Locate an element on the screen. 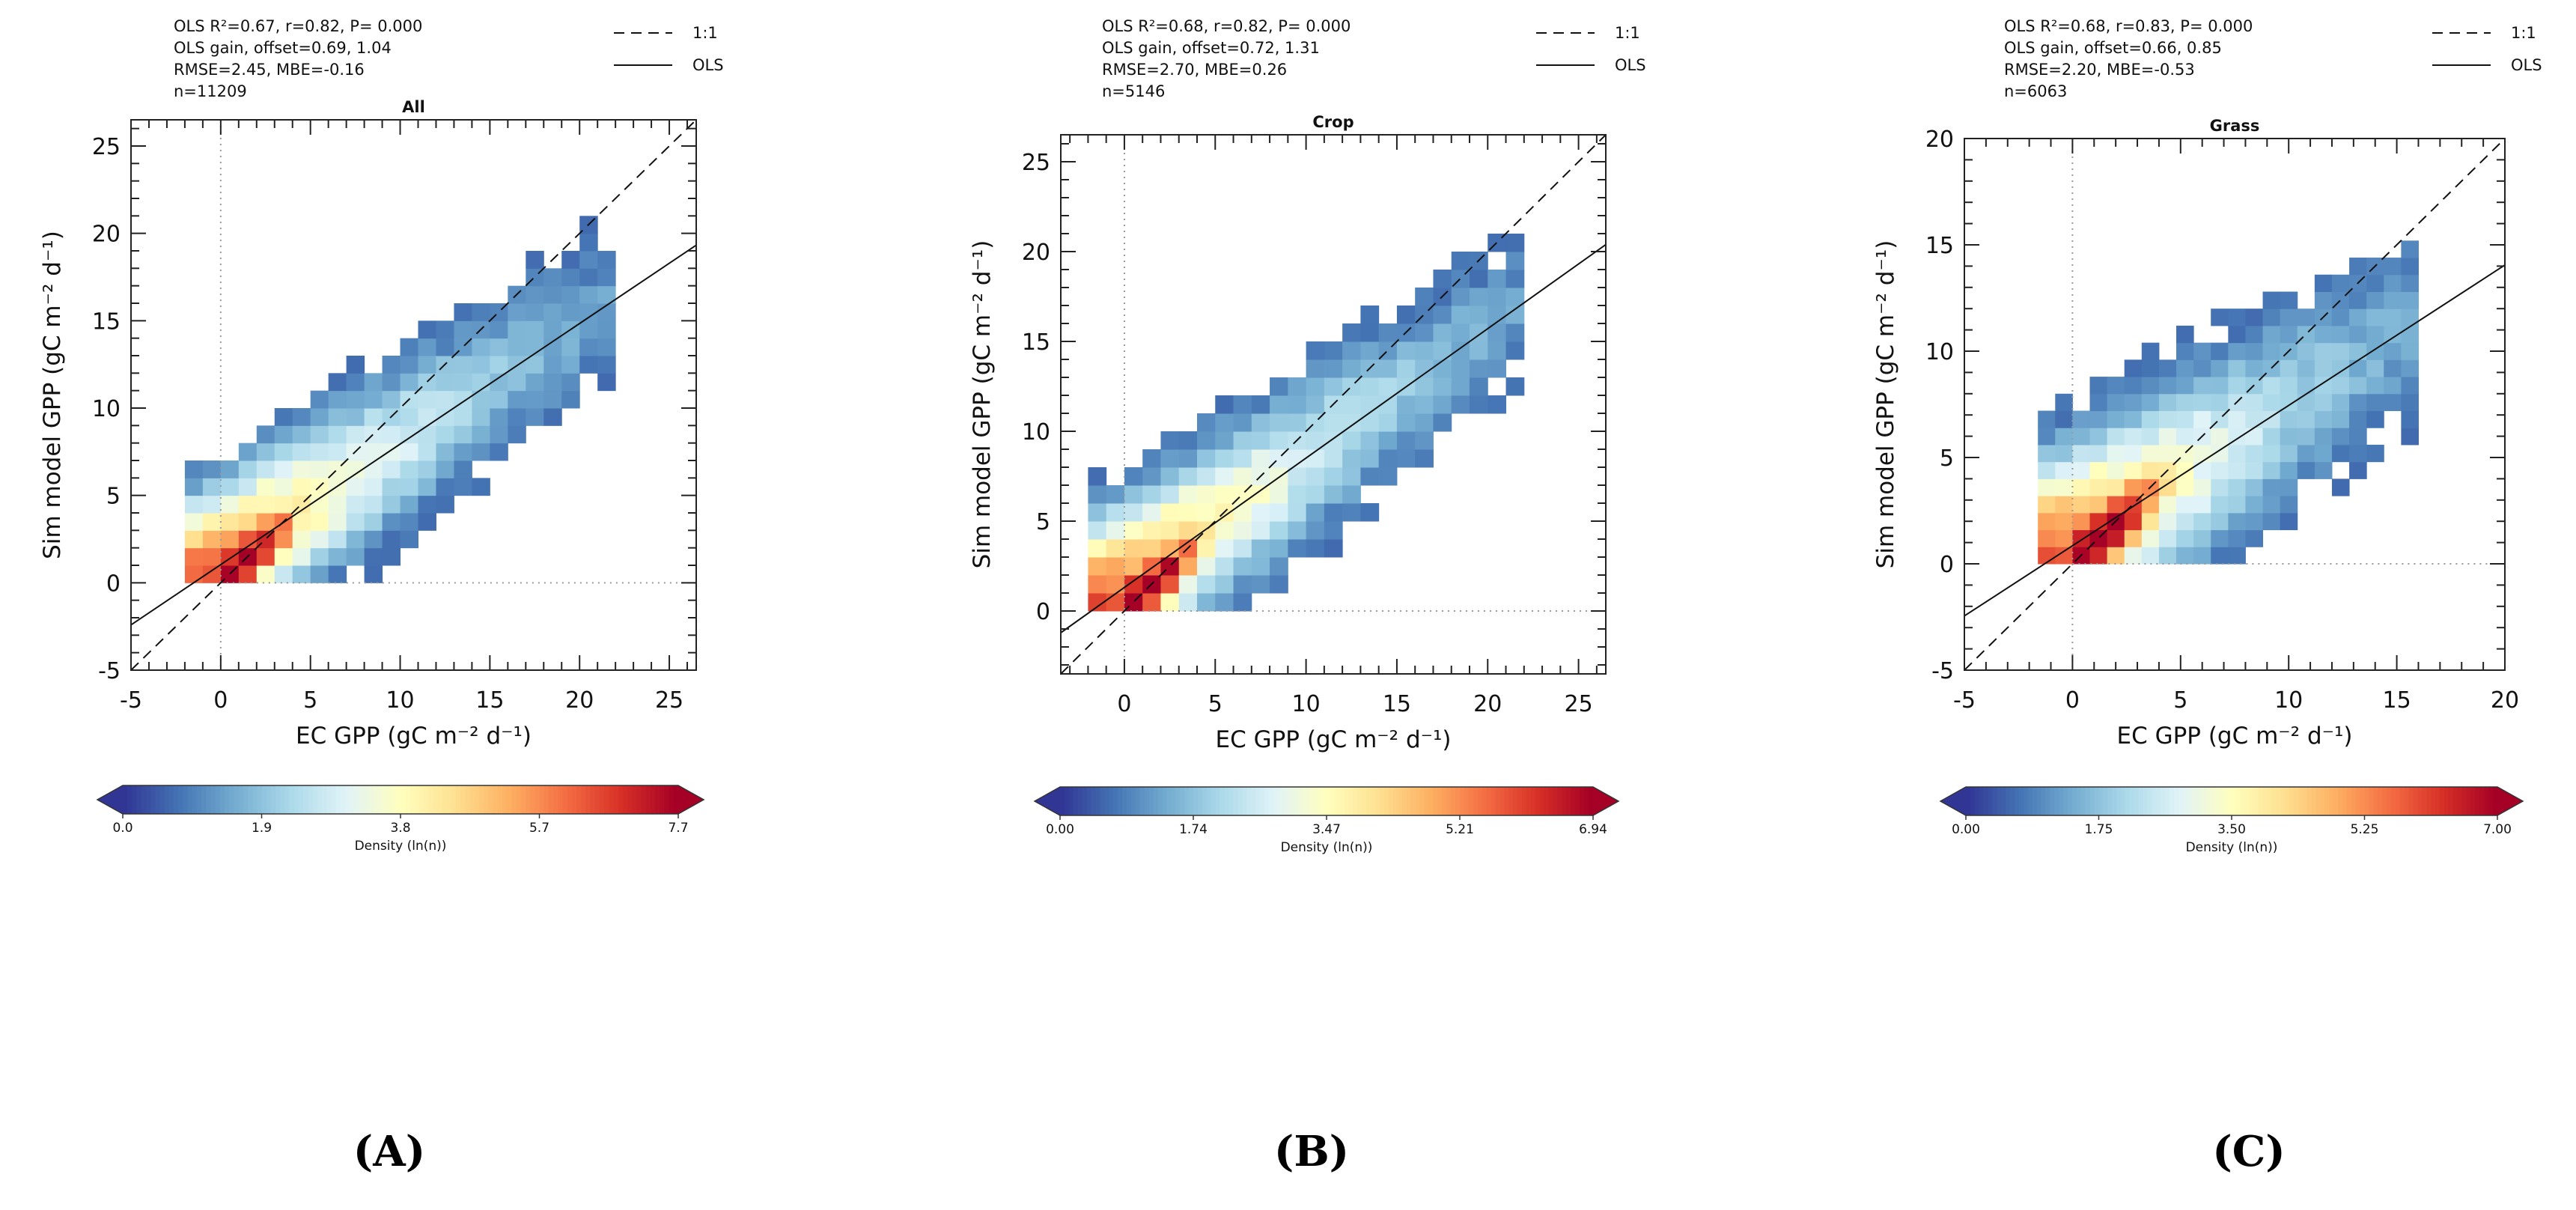 This screenshot has height=1210, width=2576. panel-label-a: (A) is located at coordinates (389, 1151).